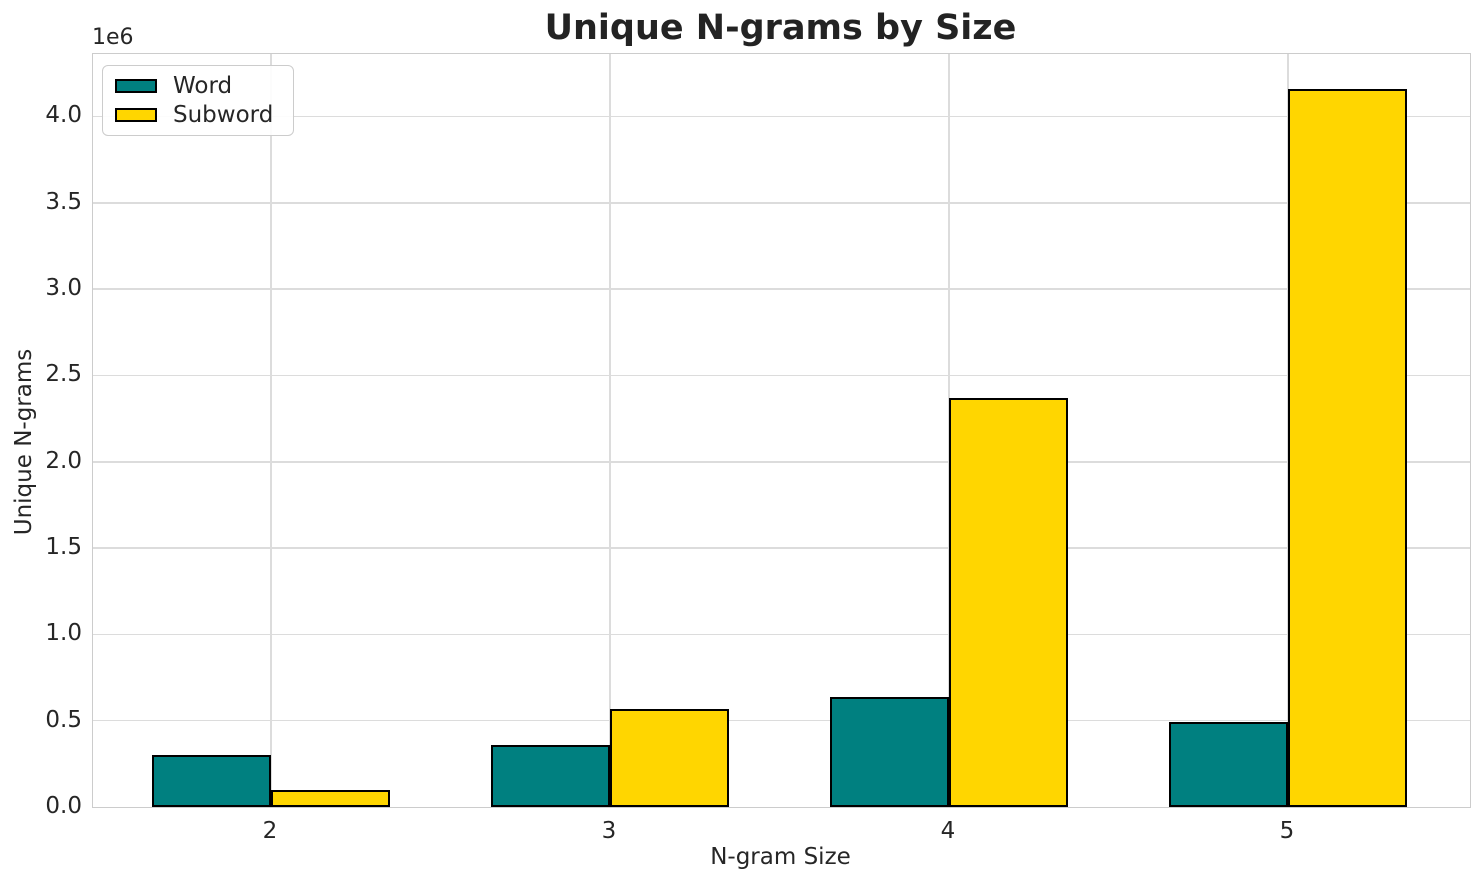  Describe the element at coordinates (223, 115) in the screenshot. I see `legend-label: Subword` at that location.